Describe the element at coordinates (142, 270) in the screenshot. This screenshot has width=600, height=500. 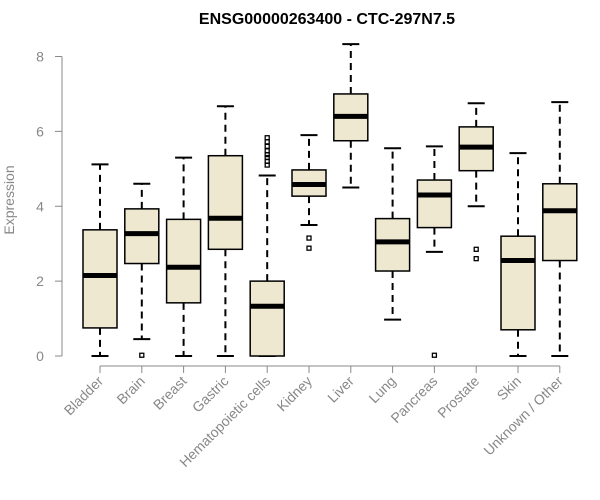
I see `box-brain` at that location.